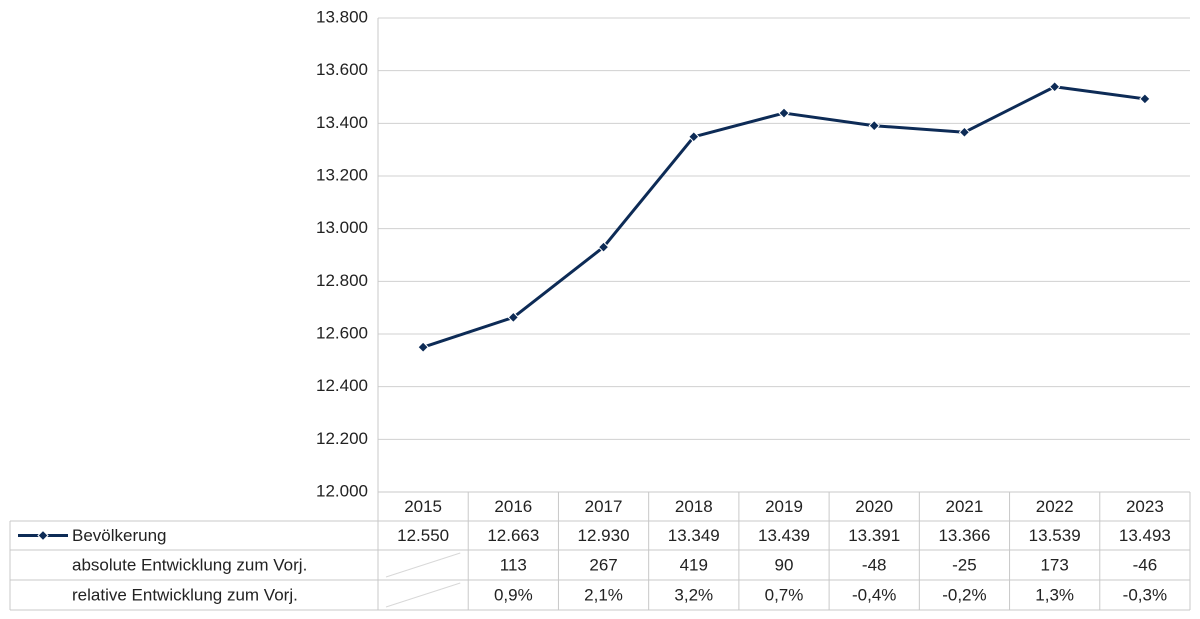 This screenshot has height=619, width=1200. What do you see at coordinates (964, 594) in the screenshot?
I see `table-cell: -0,2%` at bounding box center [964, 594].